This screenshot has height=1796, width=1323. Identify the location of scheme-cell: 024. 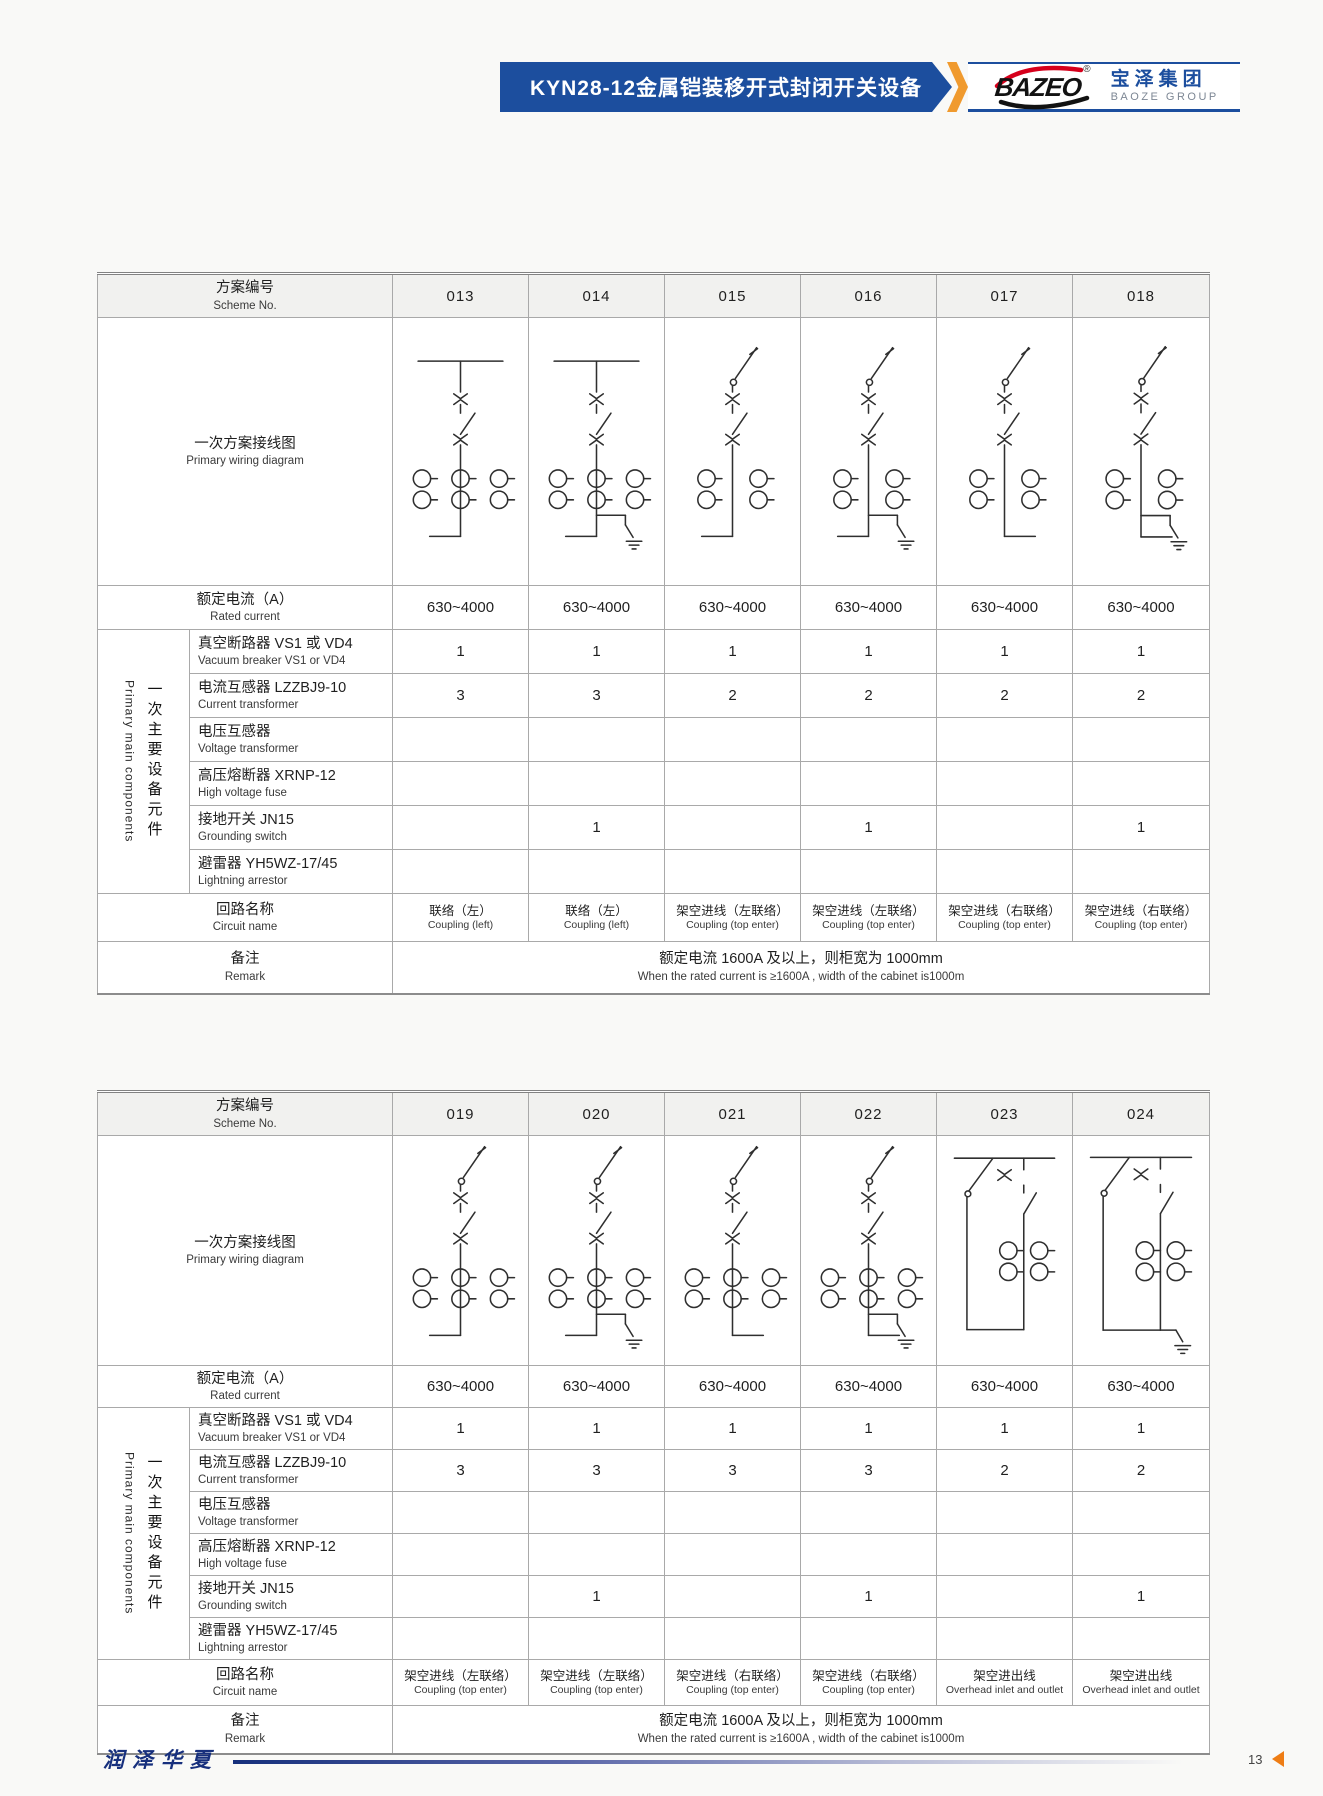
(1141, 1113).